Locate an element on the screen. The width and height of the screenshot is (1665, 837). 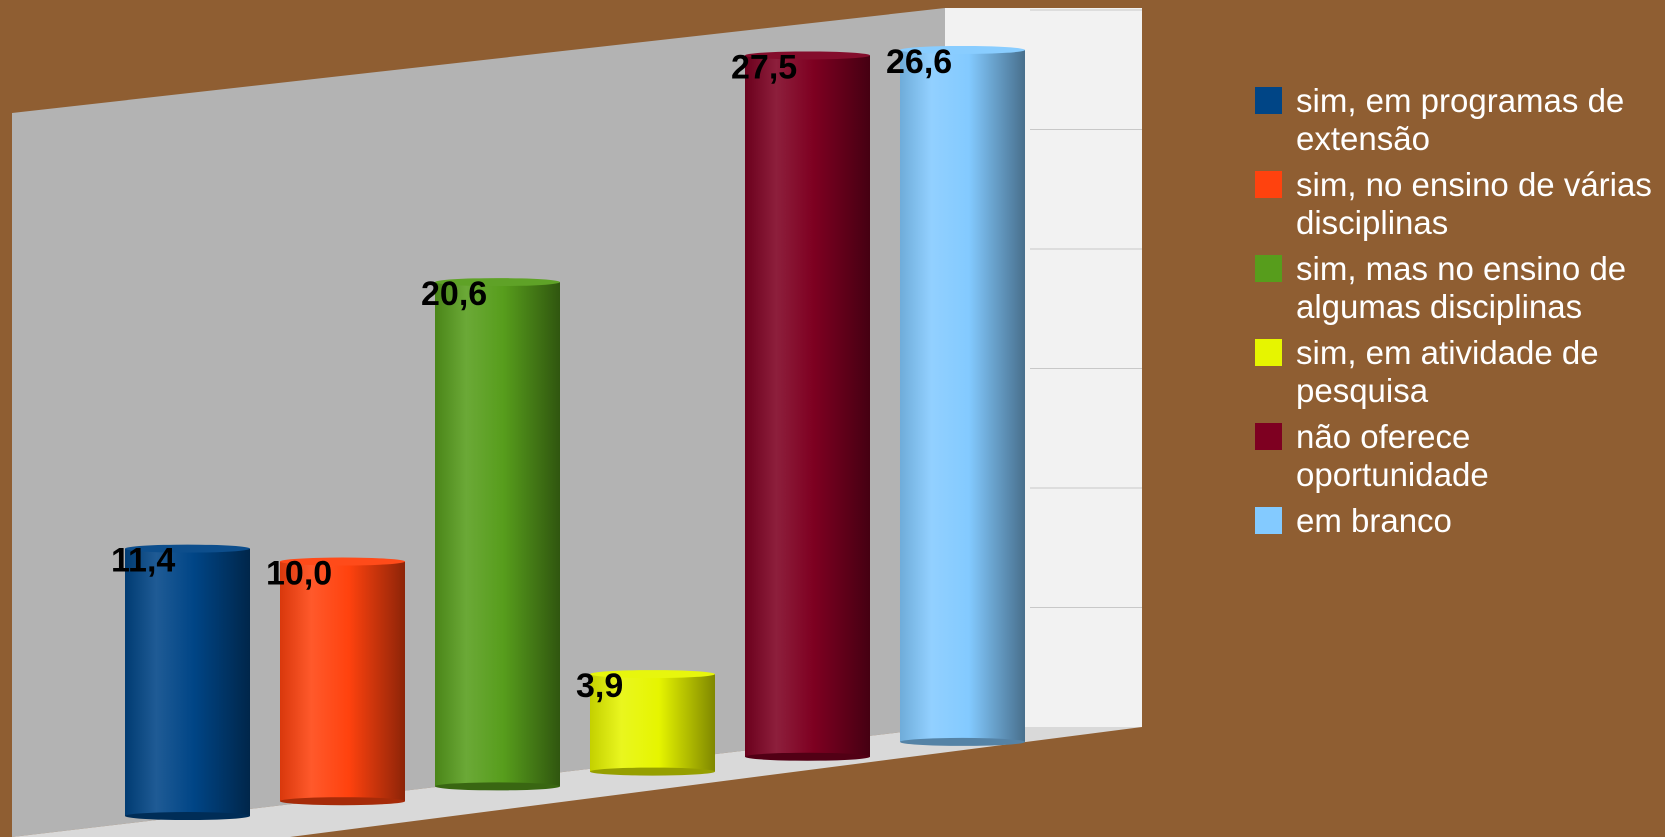
legend-item: em branco is located at coordinates (1455, 521).